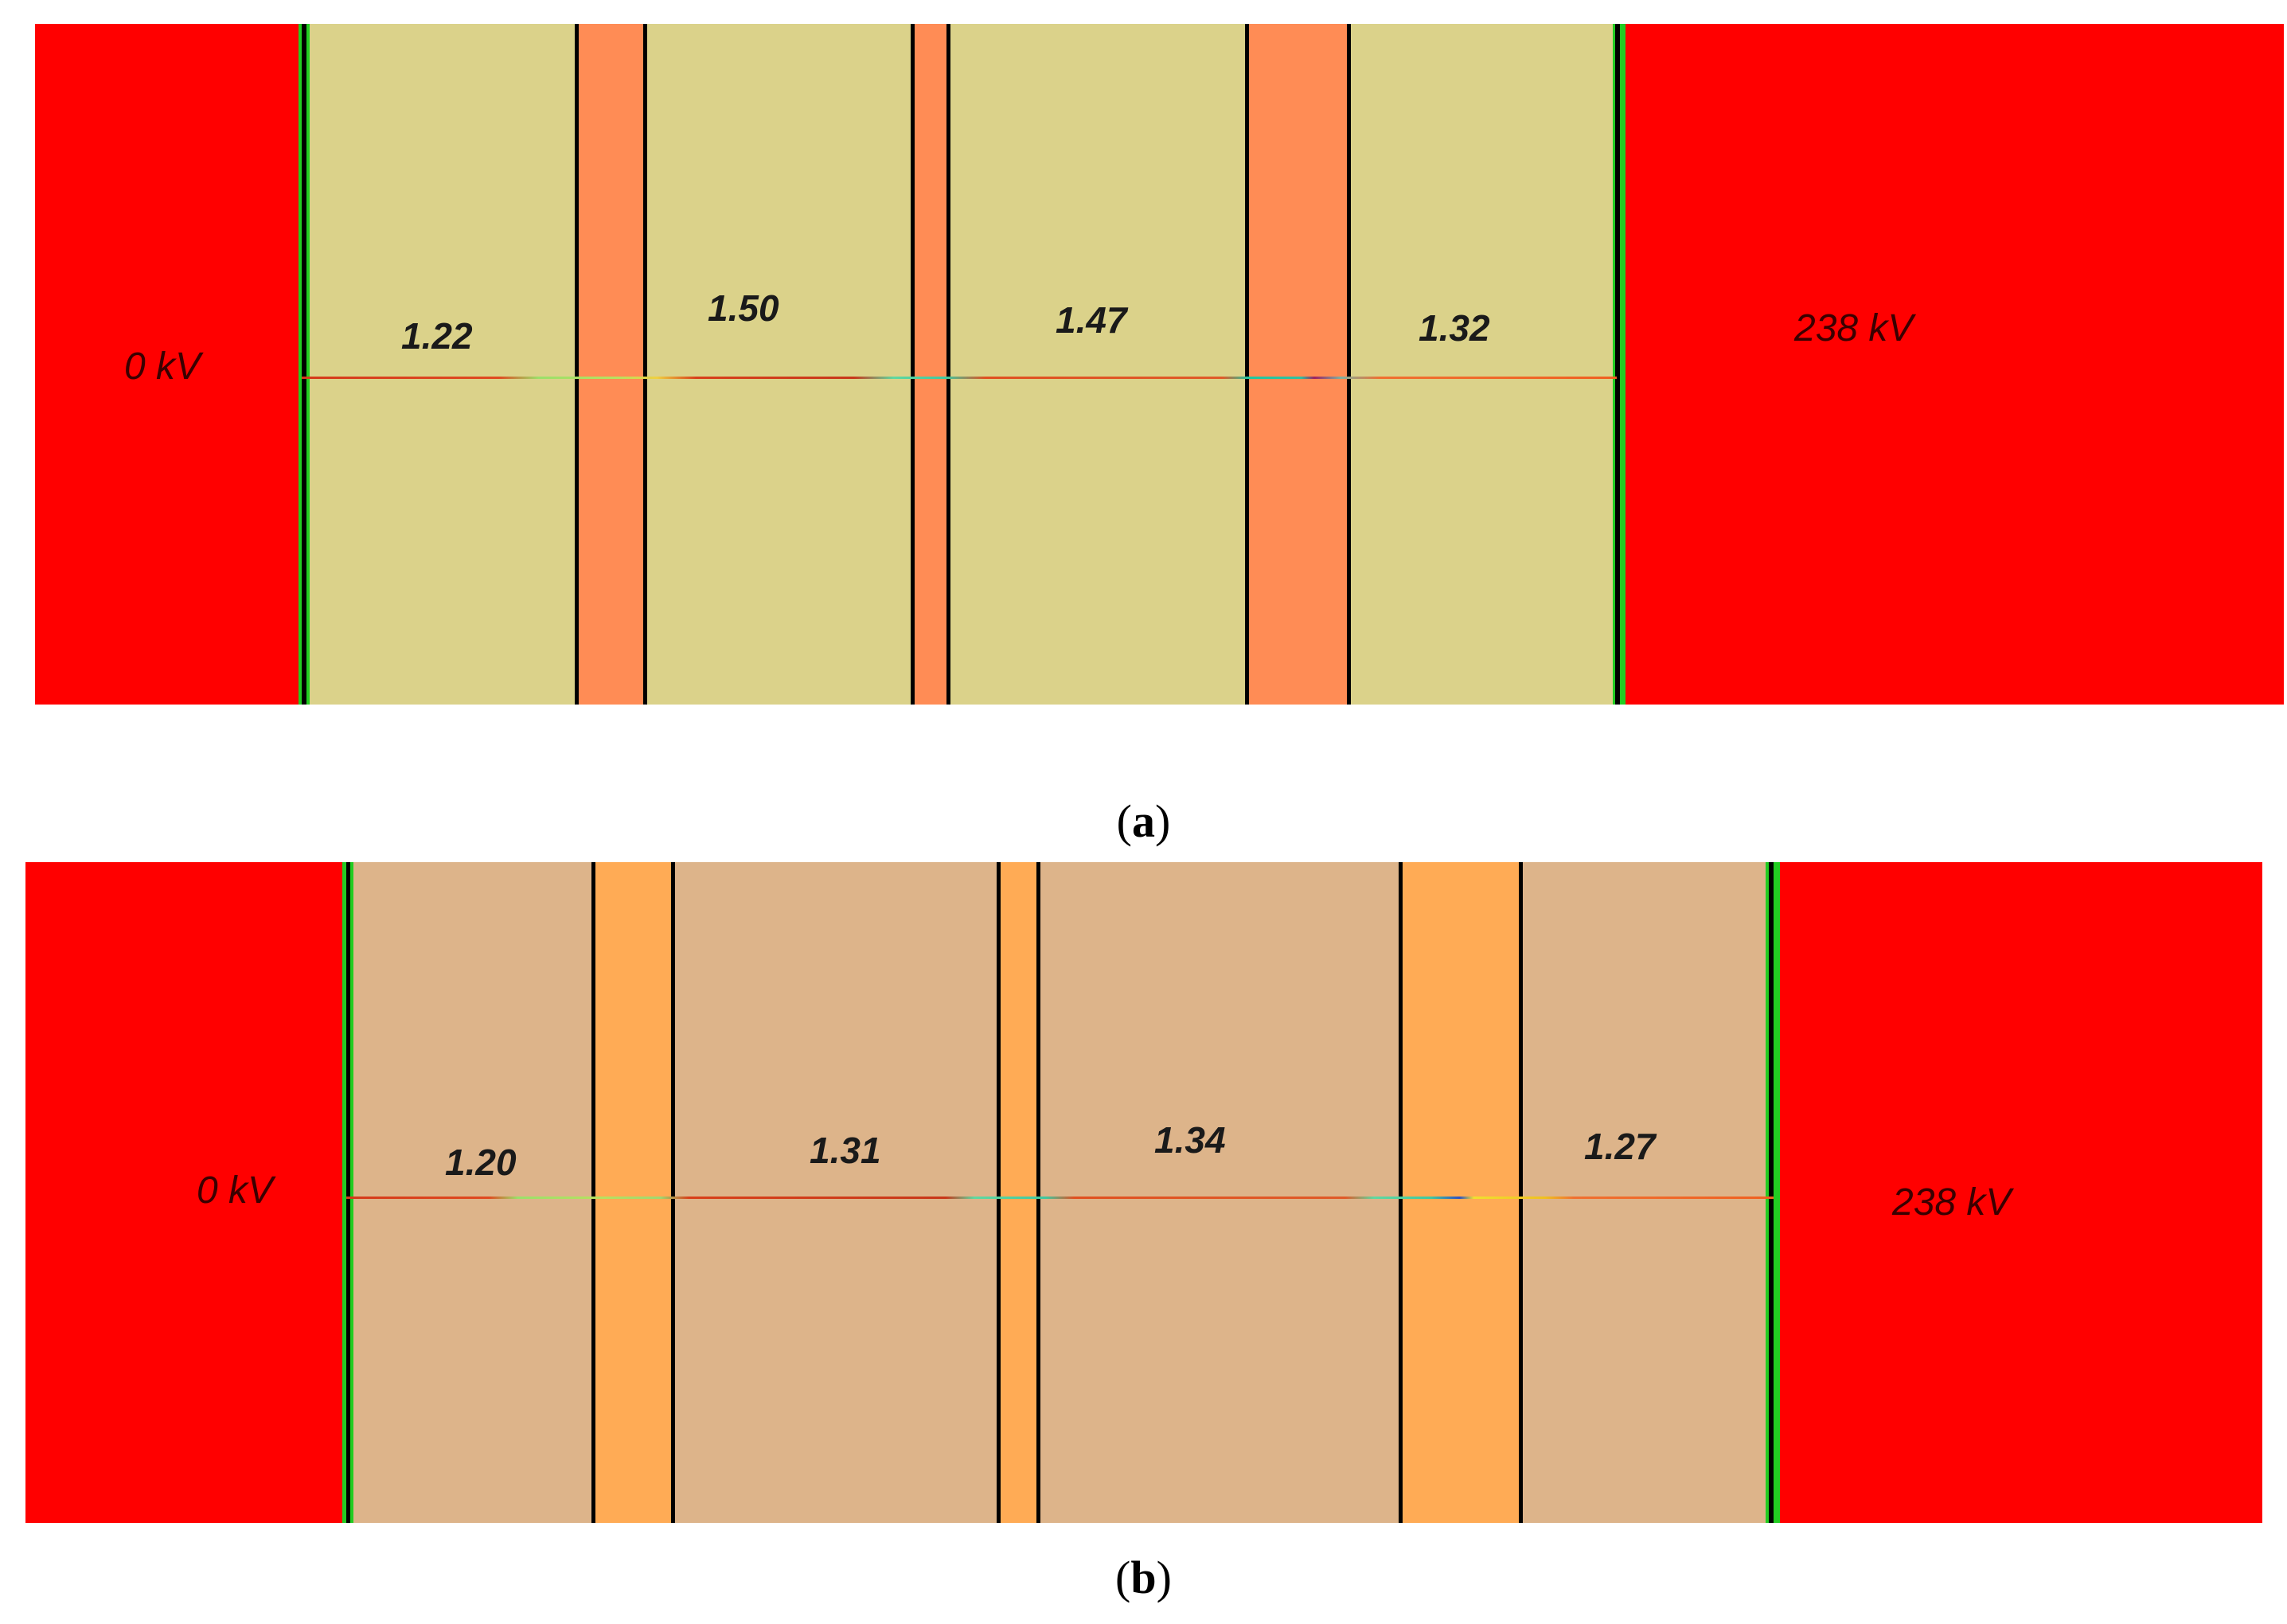 This screenshot has width=2287, height=1624. I want to click on region-value-label: 1.27, so click(1620, 1146).